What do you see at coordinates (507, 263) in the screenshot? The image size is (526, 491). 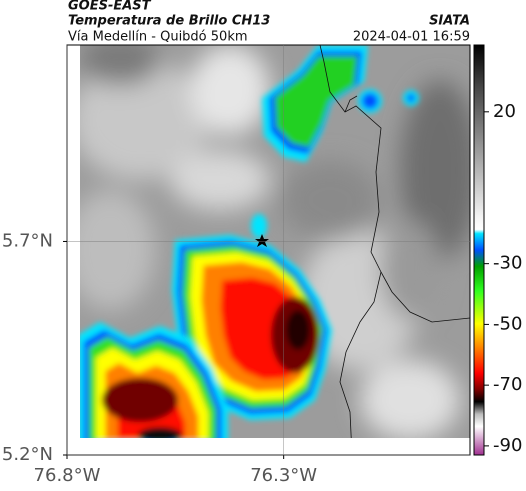 I see `colorbar-tick-label: -30` at bounding box center [507, 263].